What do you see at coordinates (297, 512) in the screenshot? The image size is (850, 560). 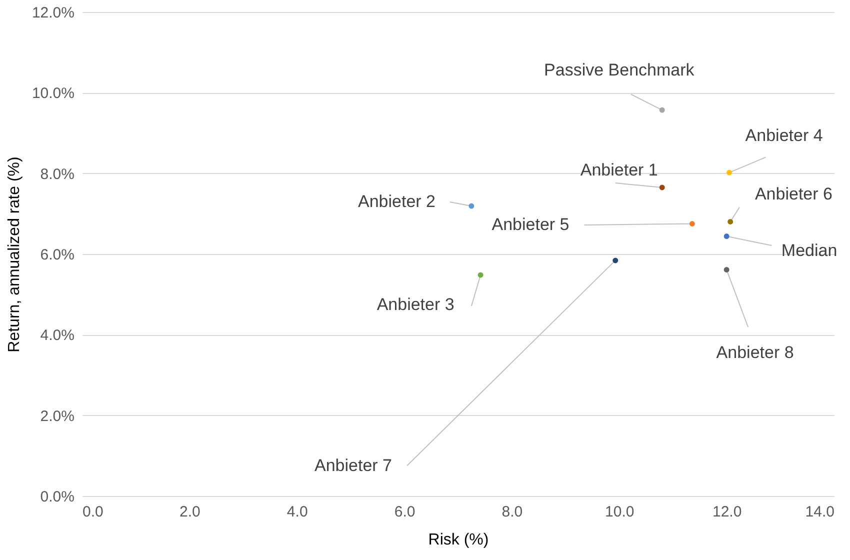 I see `x-tick-label: 4.0` at bounding box center [297, 512].